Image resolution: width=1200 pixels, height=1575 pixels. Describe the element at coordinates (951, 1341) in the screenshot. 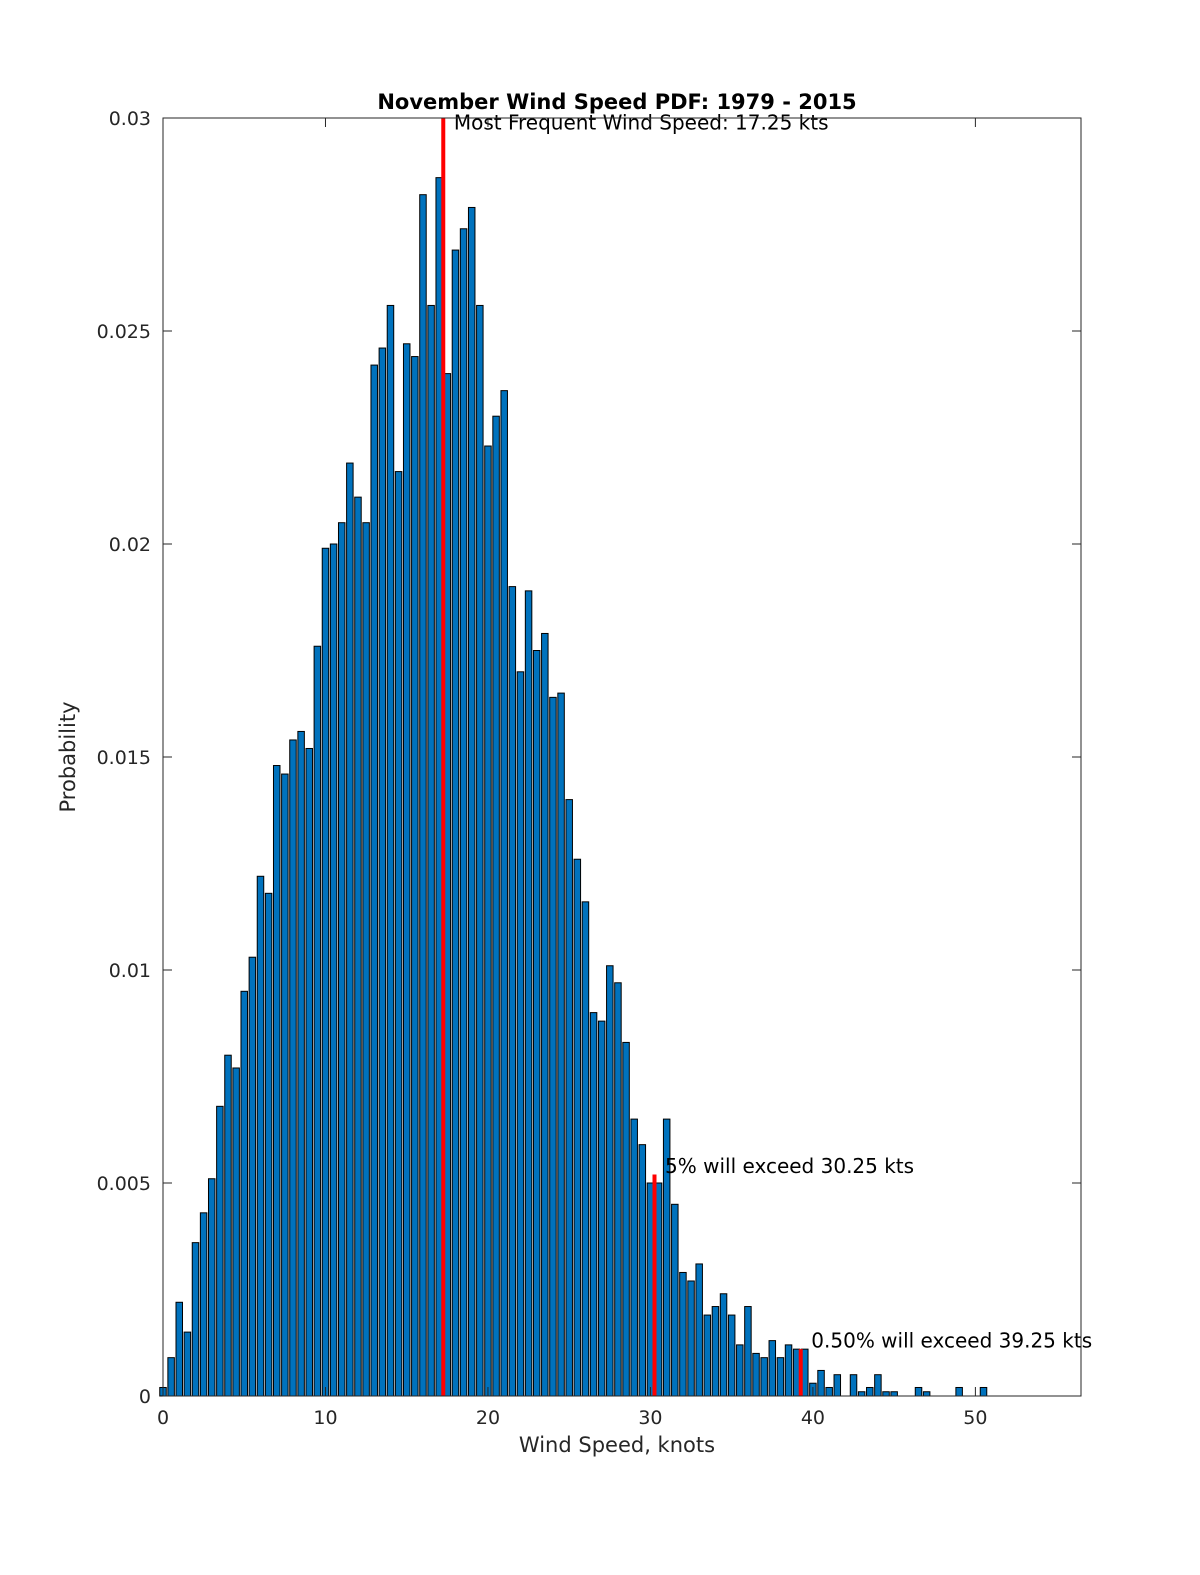

I see `marker-annotation: 0.50% will exceed 39.25 kts` at that location.